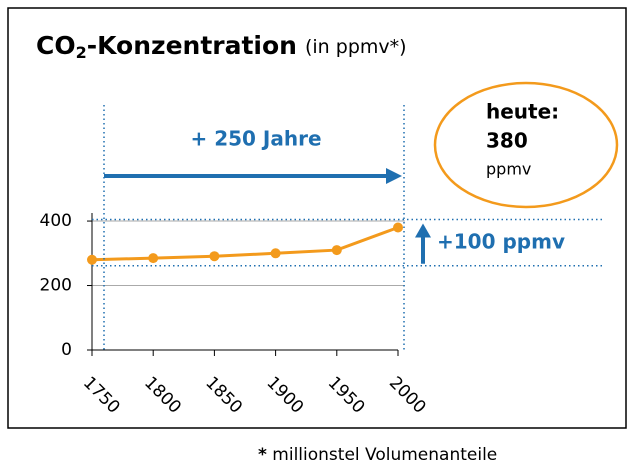 The image size is (631, 470). What do you see at coordinates (56, 286) in the screenshot?
I see `y-tick-label: 200` at bounding box center [56, 286].